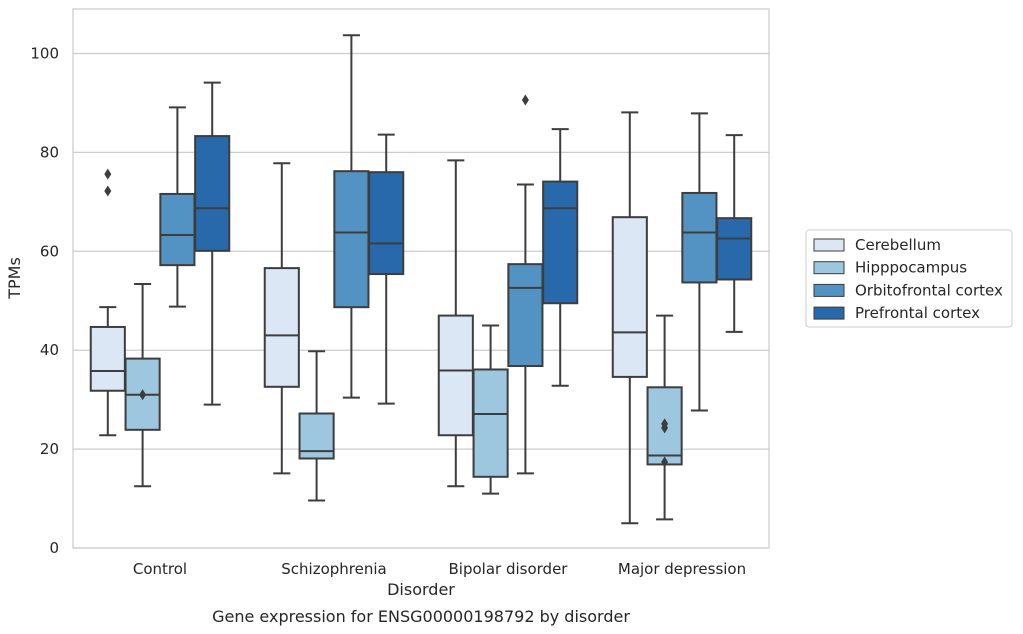 This screenshot has height=634, width=1023. Describe the element at coordinates (421, 589) in the screenshot. I see `x-axis-label: Disorder` at that location.